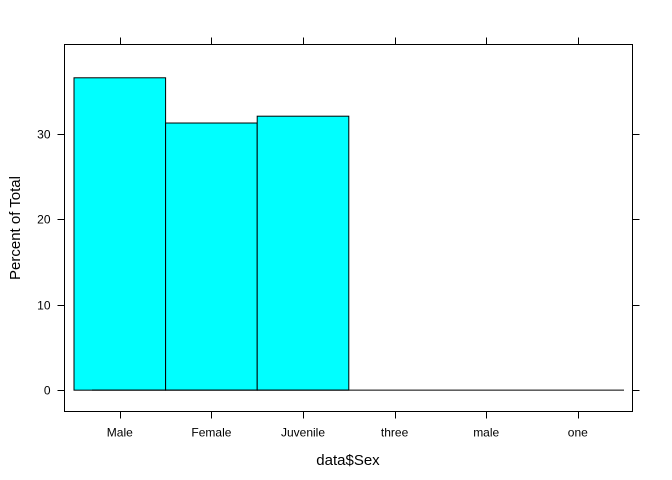 The image size is (672, 480). I want to click on bar-male, so click(120, 234).